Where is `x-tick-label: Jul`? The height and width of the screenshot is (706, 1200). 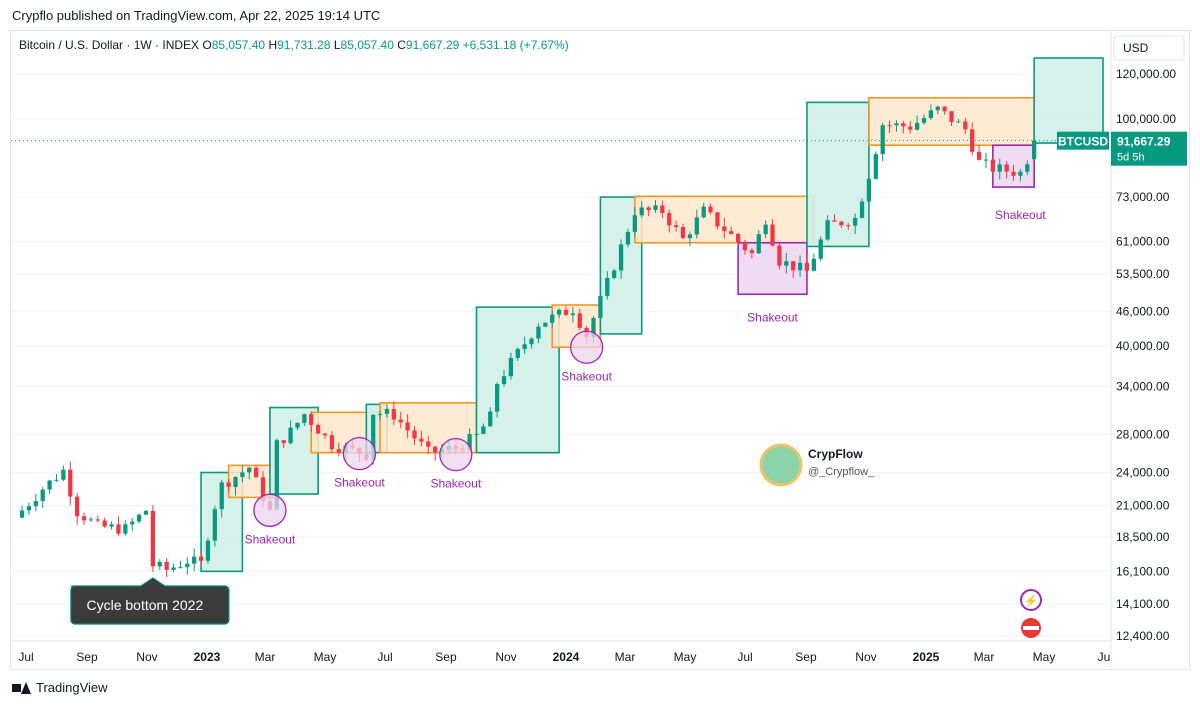 x-tick-label: Jul is located at coordinates (744, 657).